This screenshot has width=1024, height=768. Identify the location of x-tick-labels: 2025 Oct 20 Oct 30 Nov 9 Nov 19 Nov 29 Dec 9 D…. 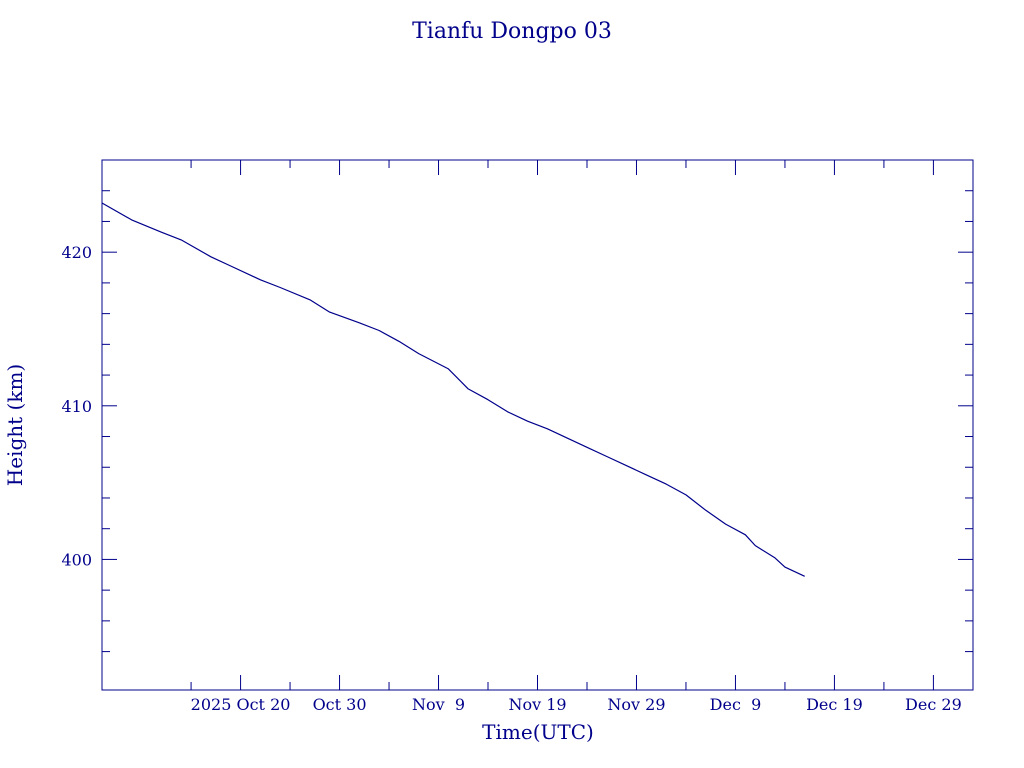
(576, 704).